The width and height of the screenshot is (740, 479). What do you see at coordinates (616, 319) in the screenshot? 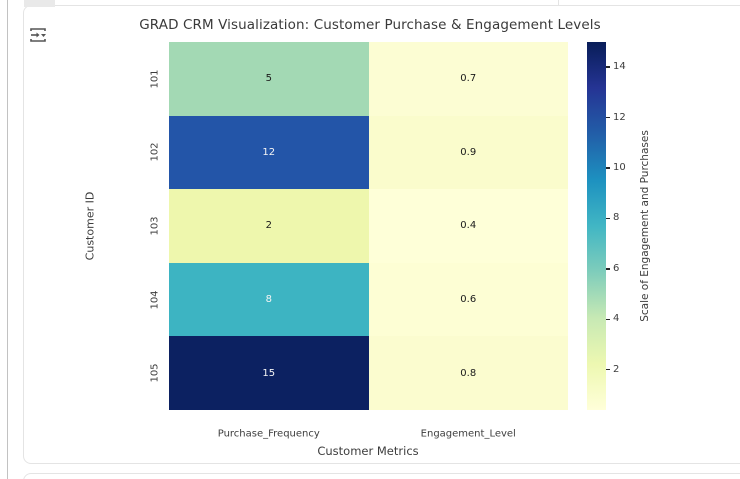
I see `colorbar-tick-label: 4` at bounding box center [616, 319].